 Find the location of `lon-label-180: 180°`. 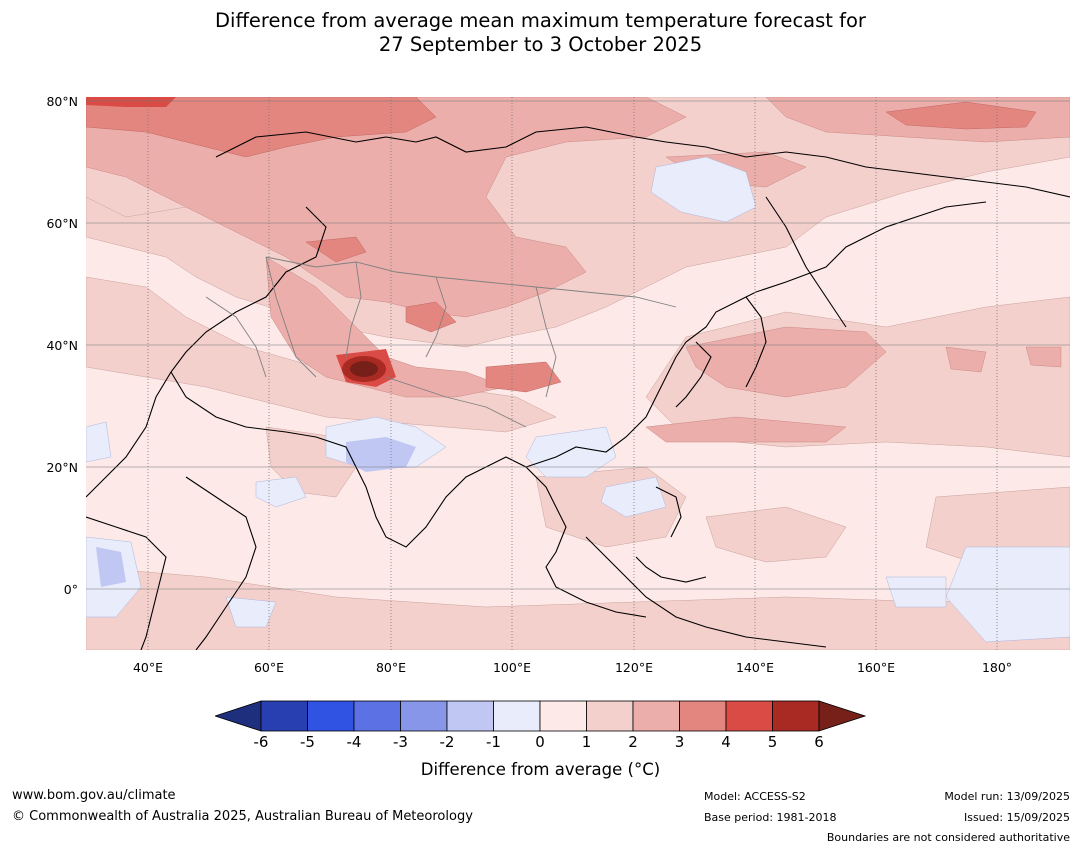

lon-label-180: 180° is located at coordinates (997, 667).